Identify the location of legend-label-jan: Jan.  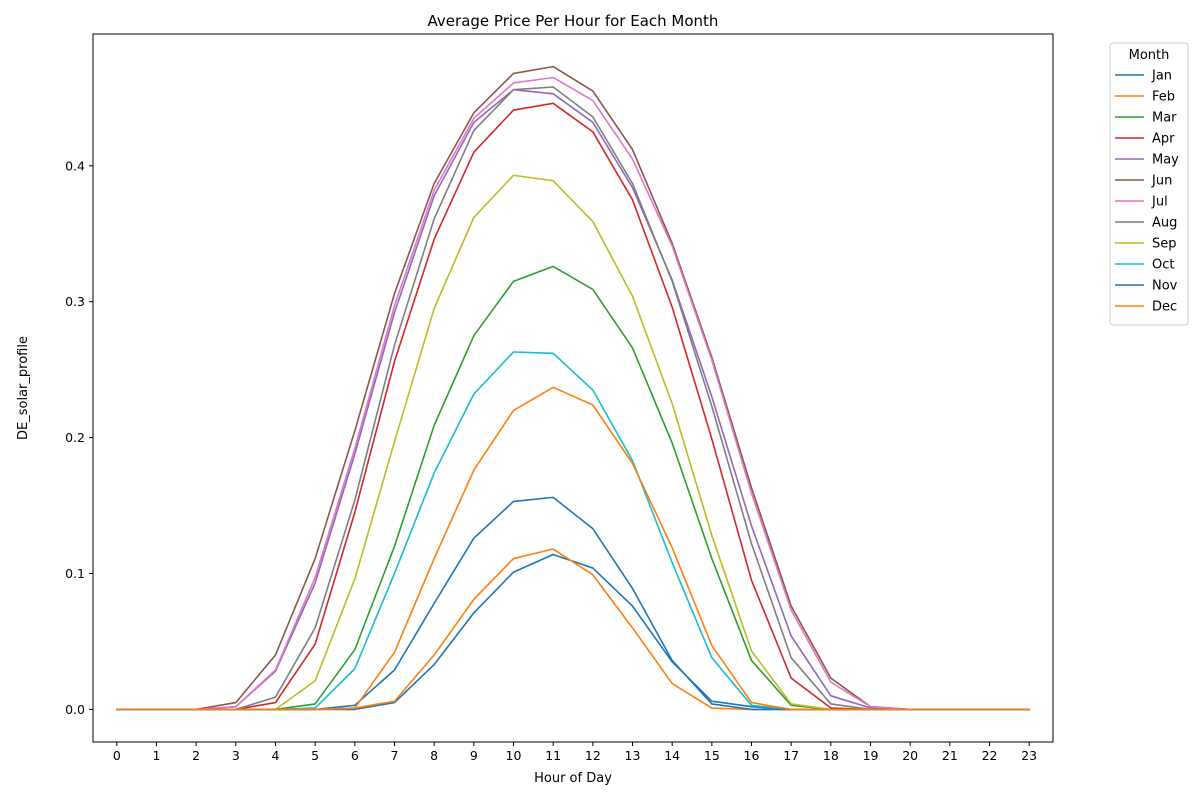
(1161, 76).